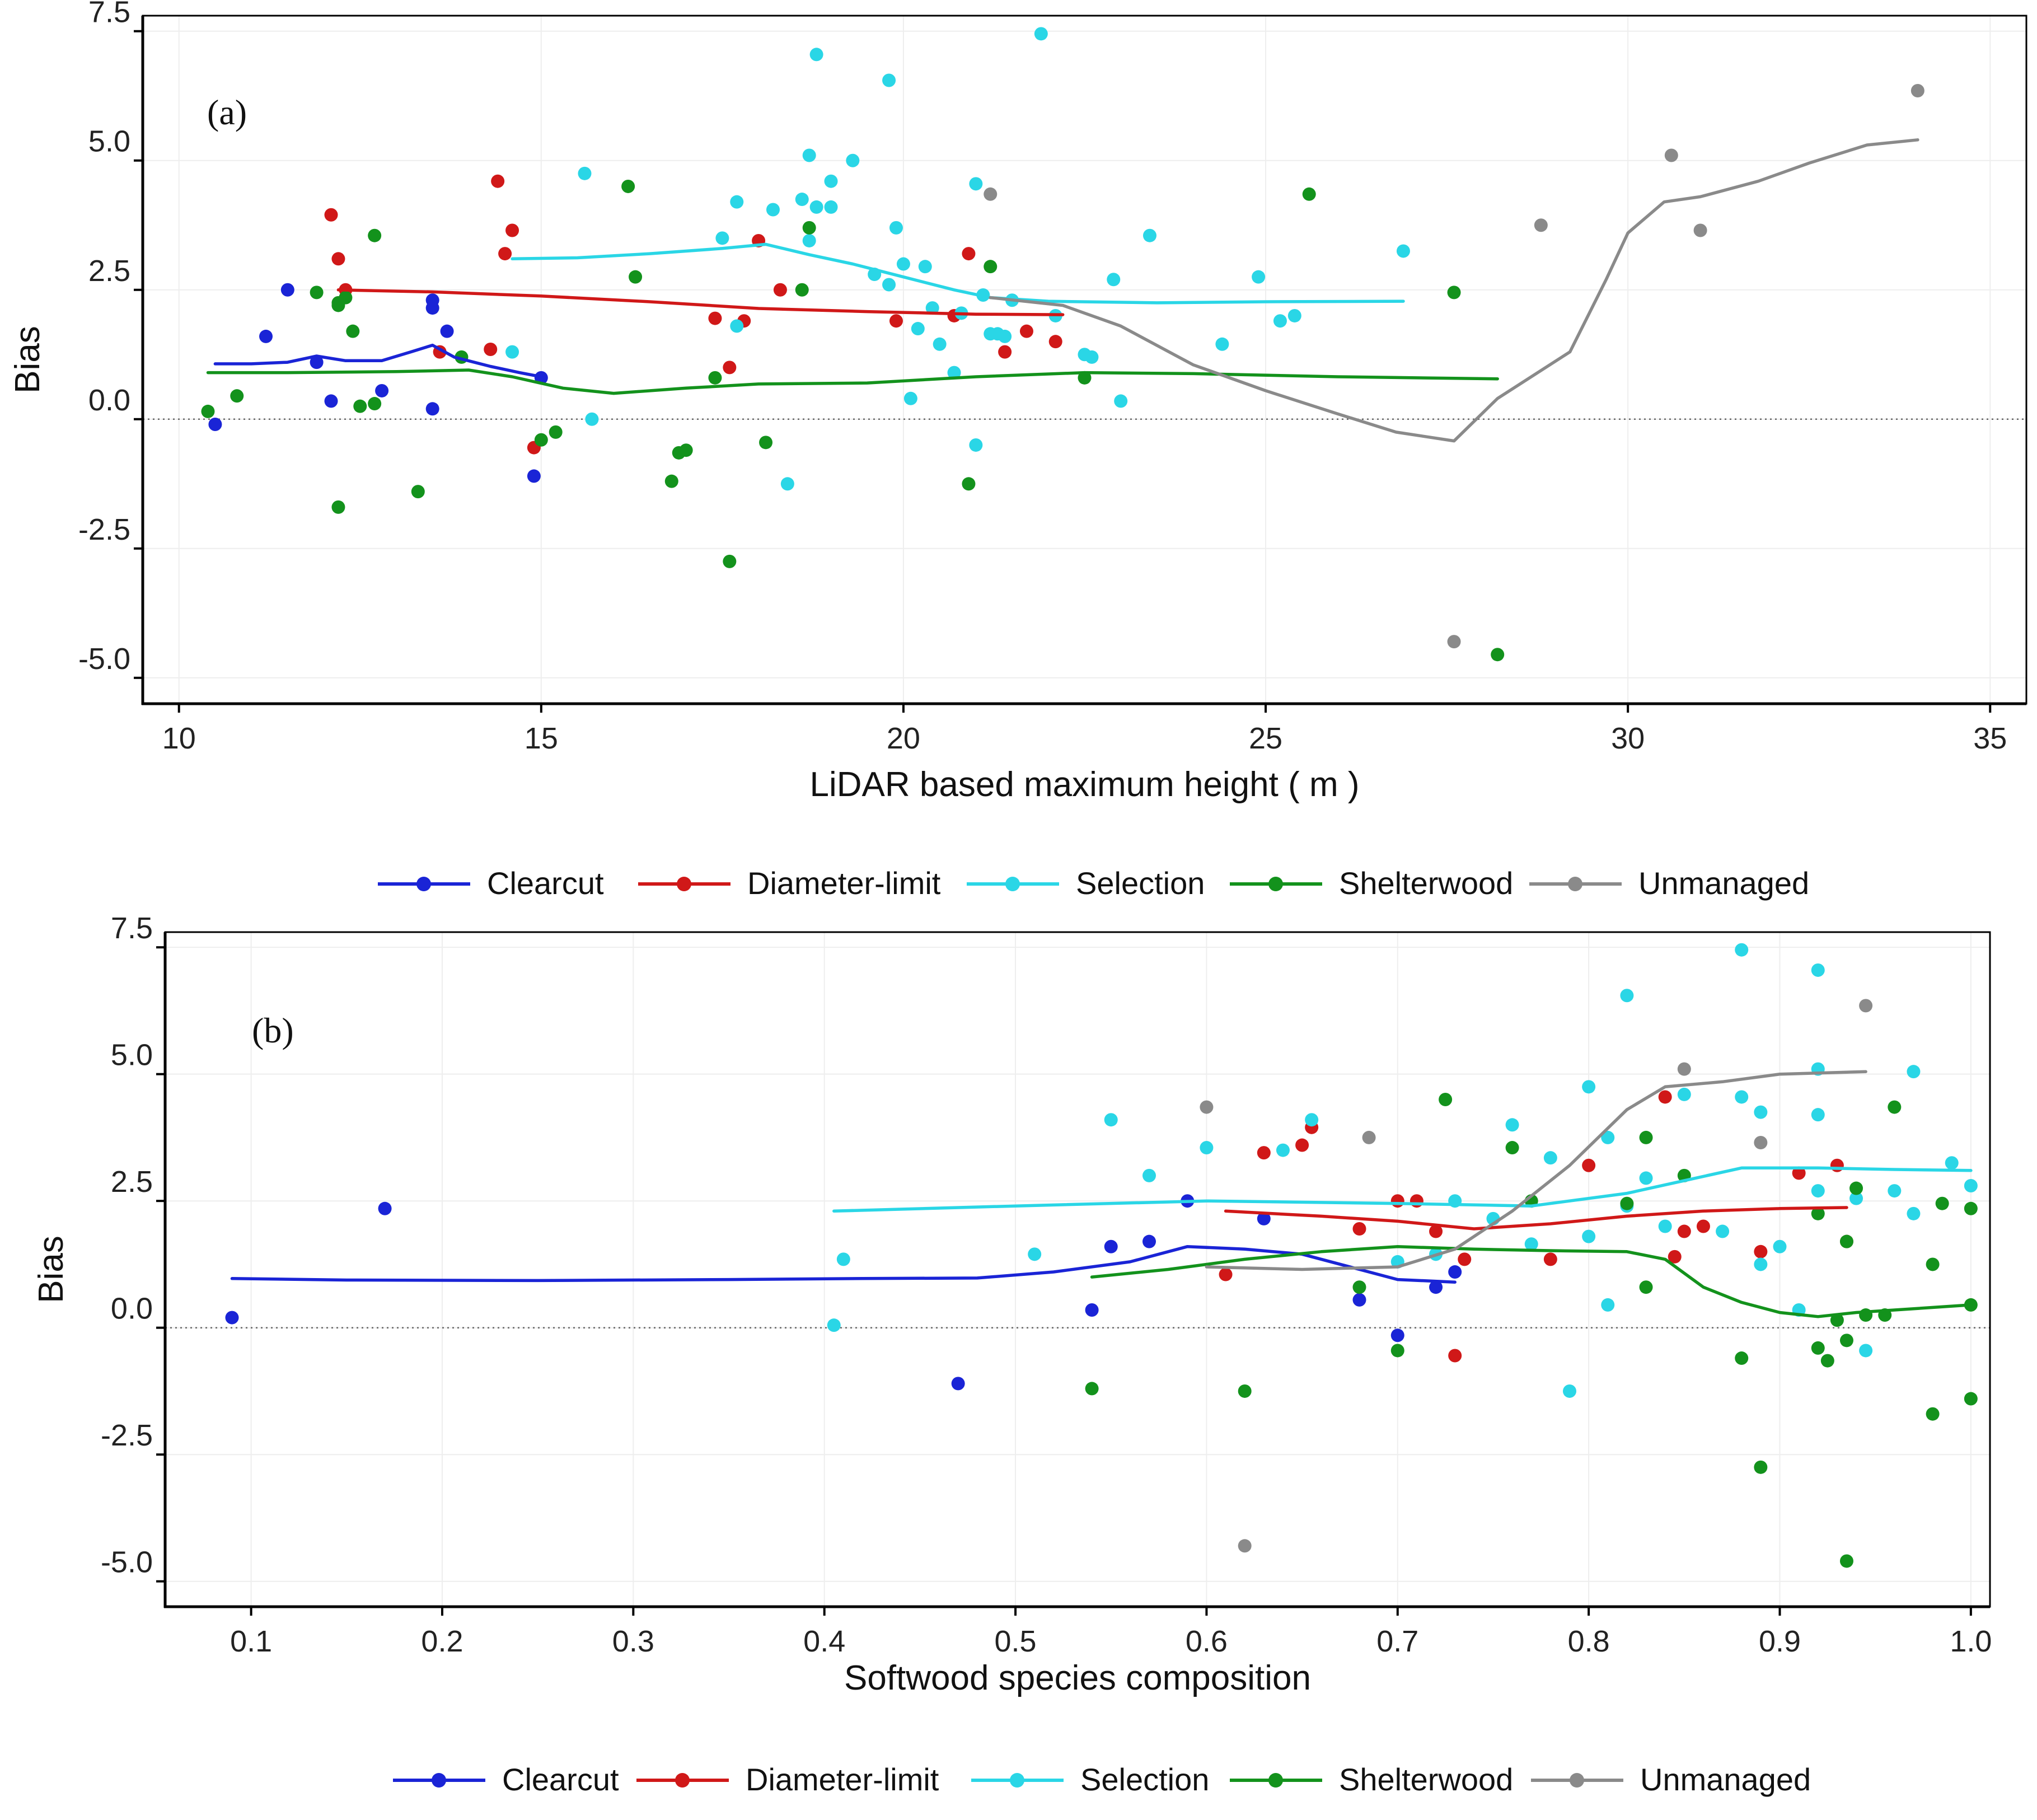 The image size is (2037, 1820). What do you see at coordinates (109, 15) in the screenshot?
I see `y-tick-label-7.5: 7.5` at bounding box center [109, 15].